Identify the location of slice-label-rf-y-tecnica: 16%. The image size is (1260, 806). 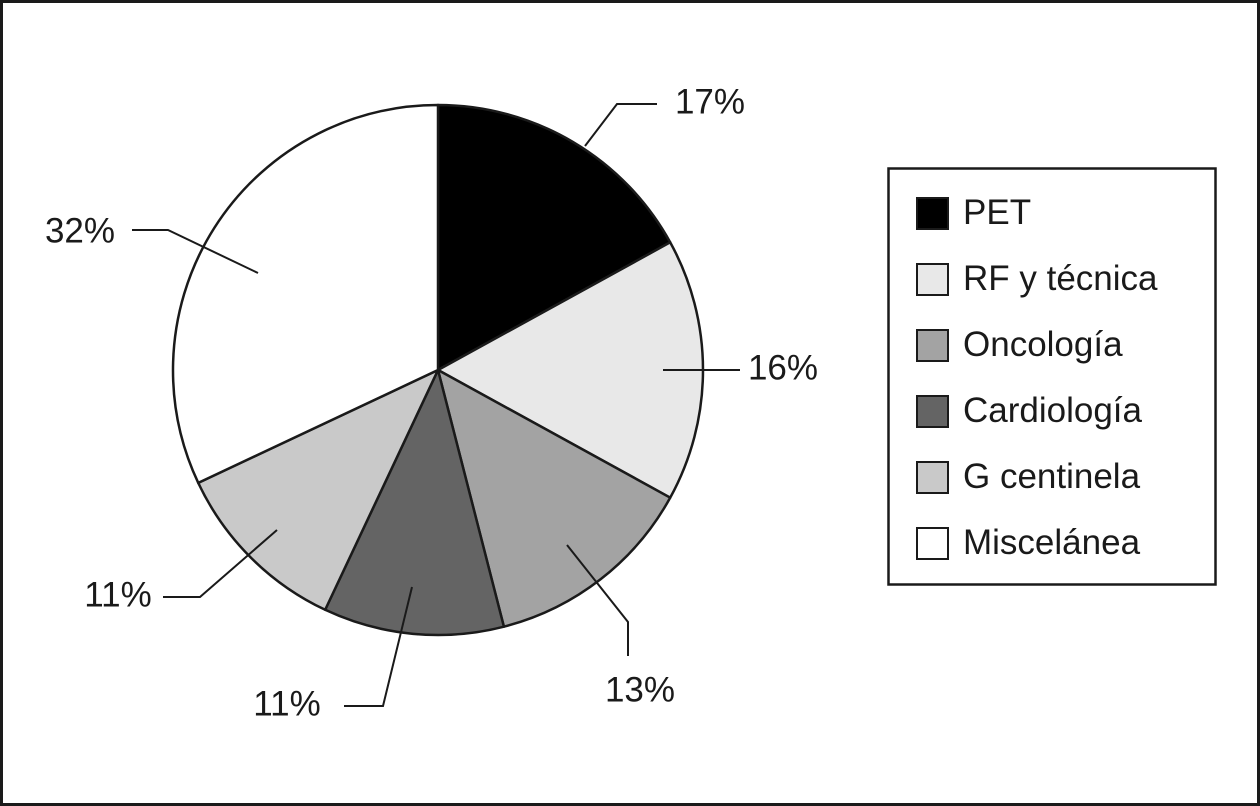
(783, 367).